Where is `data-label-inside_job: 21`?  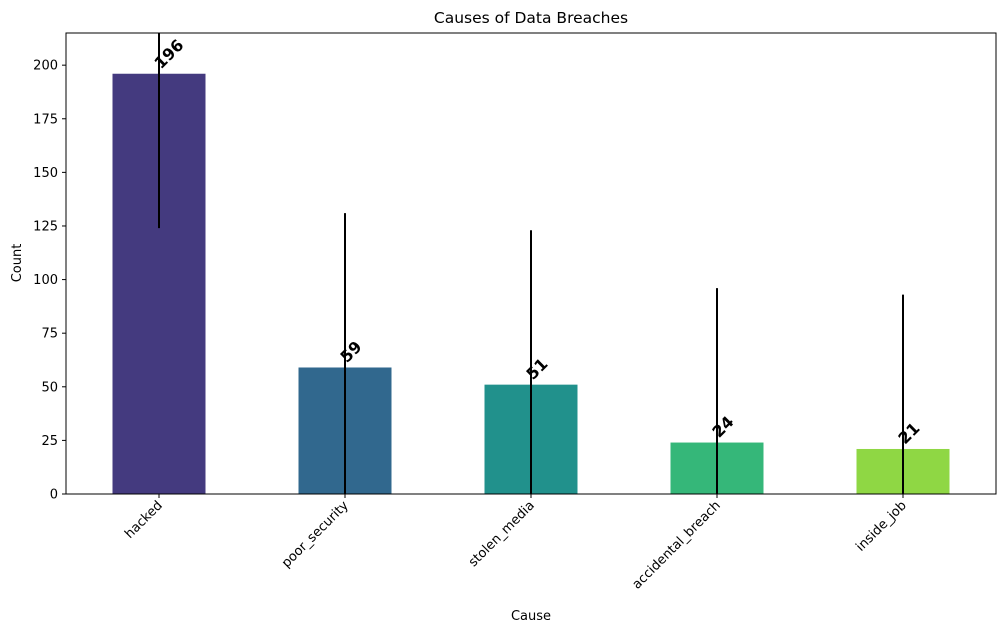 data-label-inside_job: 21 is located at coordinates (908, 433).